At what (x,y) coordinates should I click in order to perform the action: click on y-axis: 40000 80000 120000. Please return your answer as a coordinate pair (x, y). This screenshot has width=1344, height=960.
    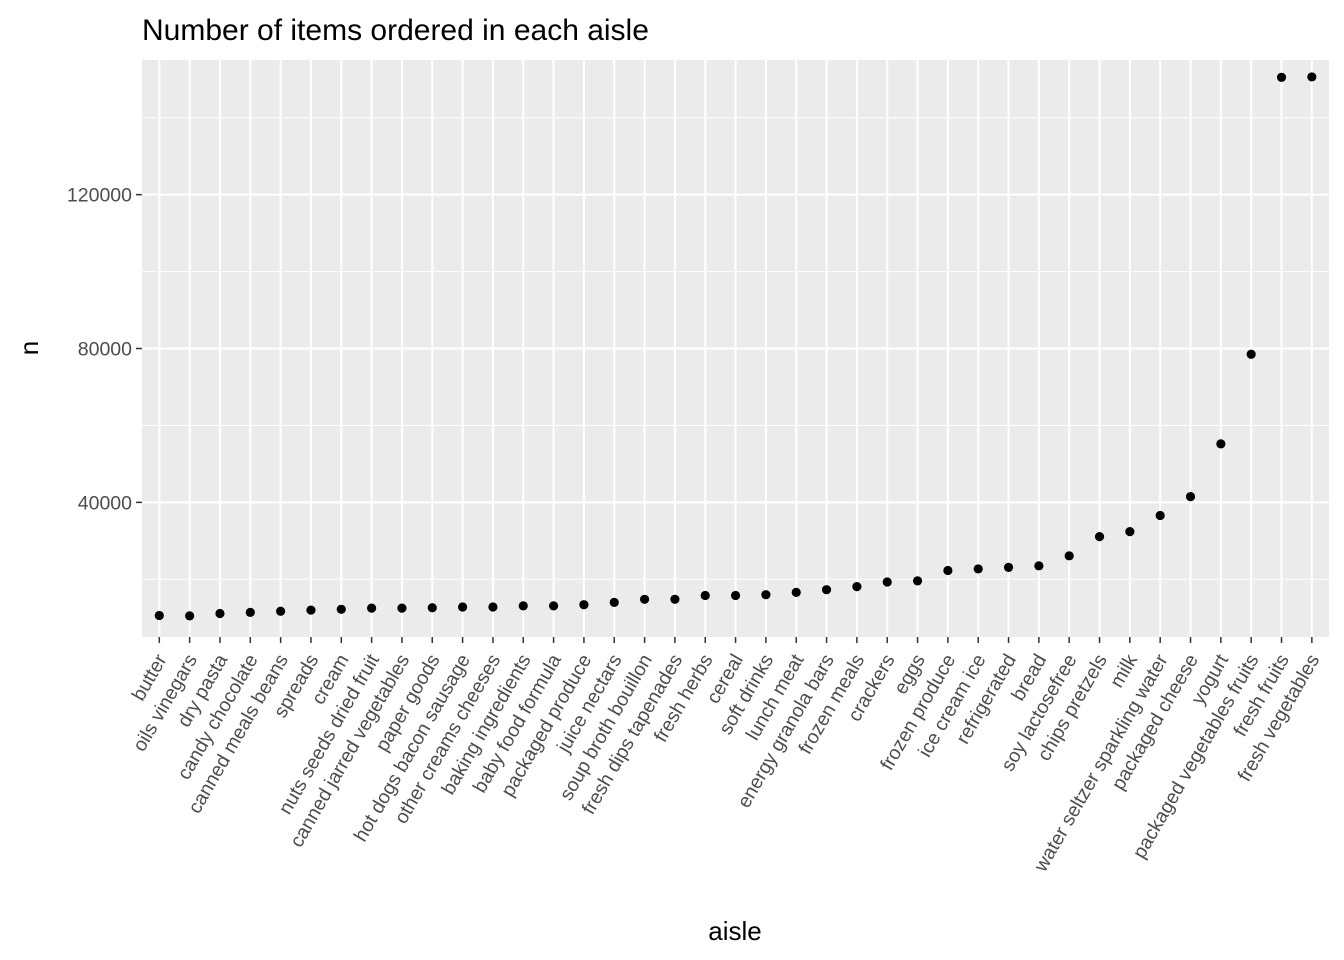
    Looking at the image, I should click on (104, 349).